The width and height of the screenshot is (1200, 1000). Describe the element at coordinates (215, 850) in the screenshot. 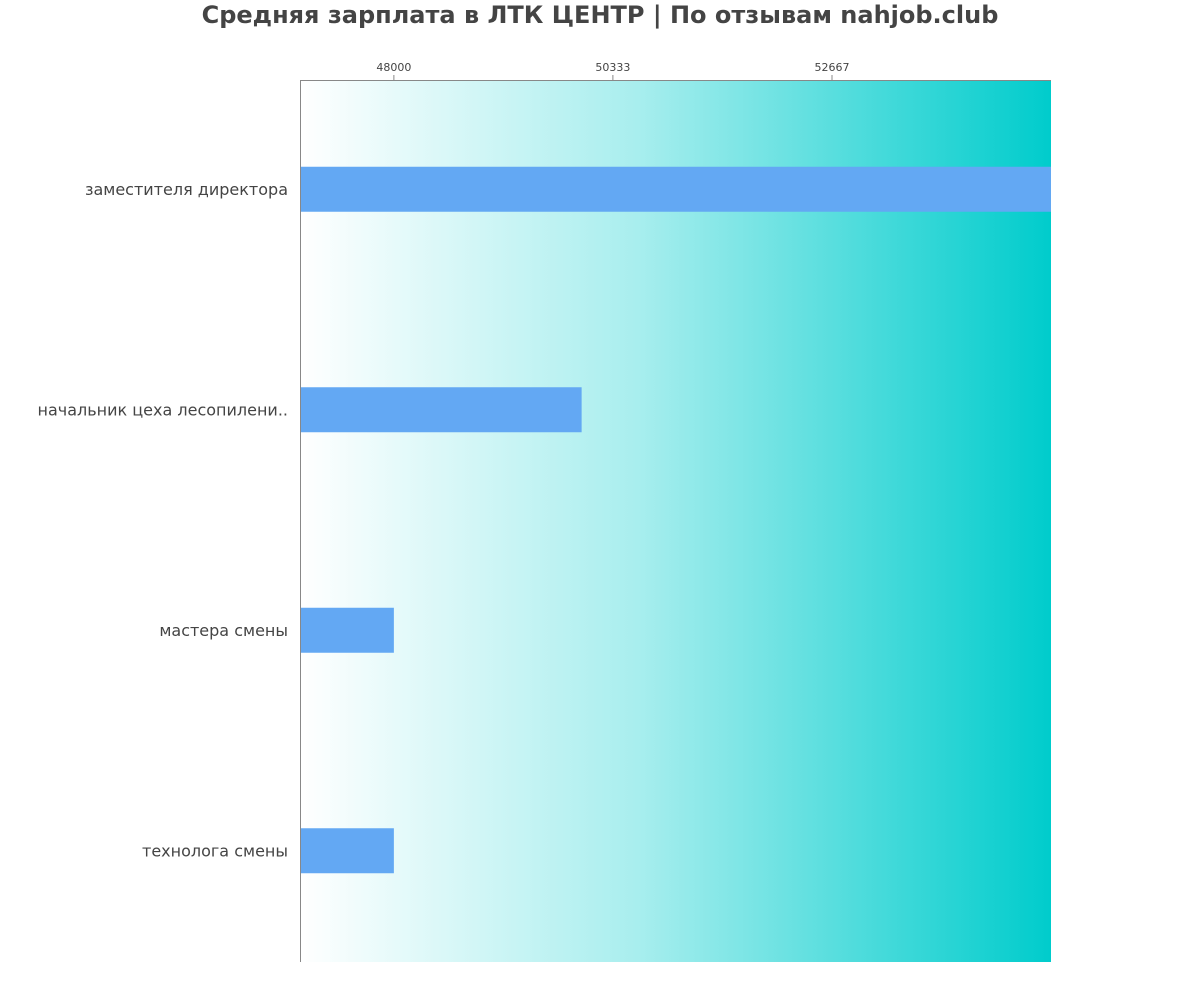

I see `category-label: технолога смены` at that location.